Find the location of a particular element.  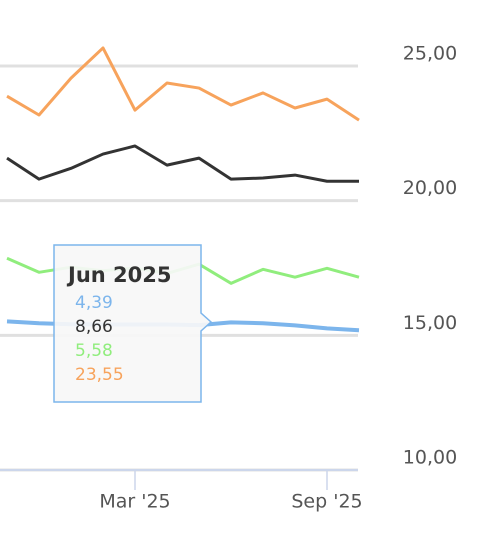

tooltip: Jun 2025 4,39 8,66 5,58 23,55 is located at coordinates (133, 323).